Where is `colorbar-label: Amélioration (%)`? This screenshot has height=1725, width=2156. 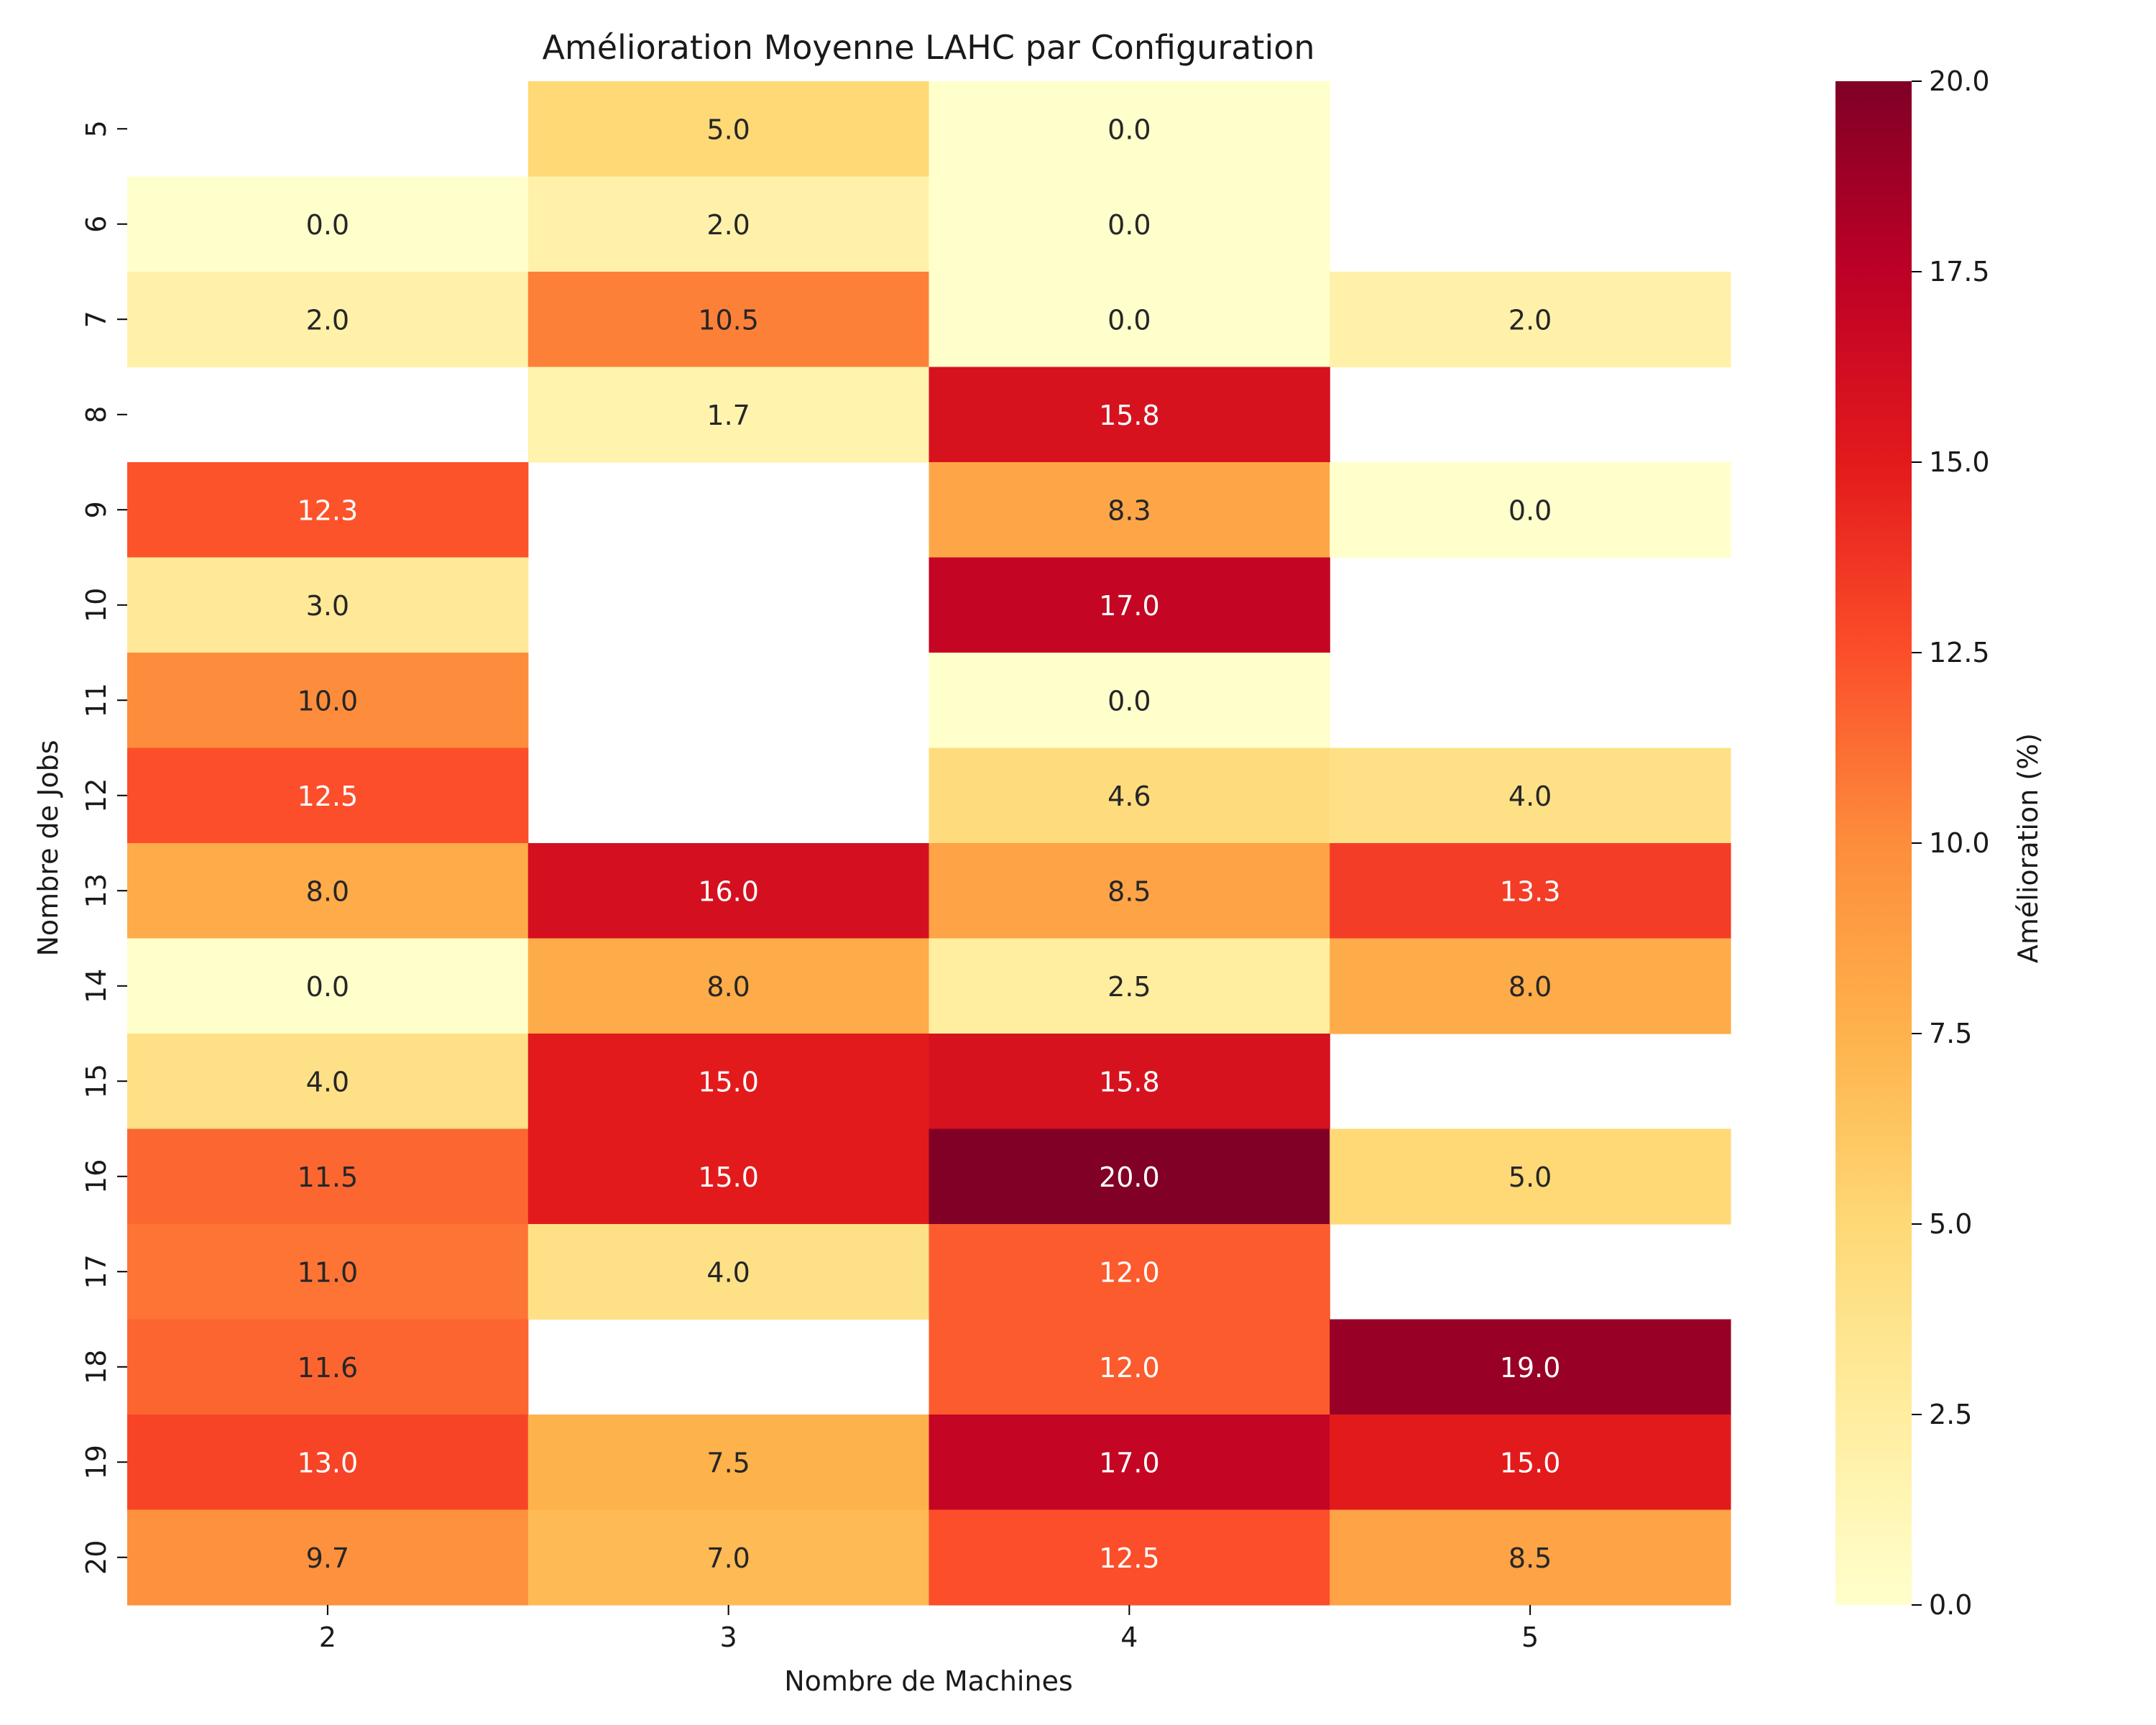
colorbar-label: Amélioration (%) is located at coordinates (2028, 848).